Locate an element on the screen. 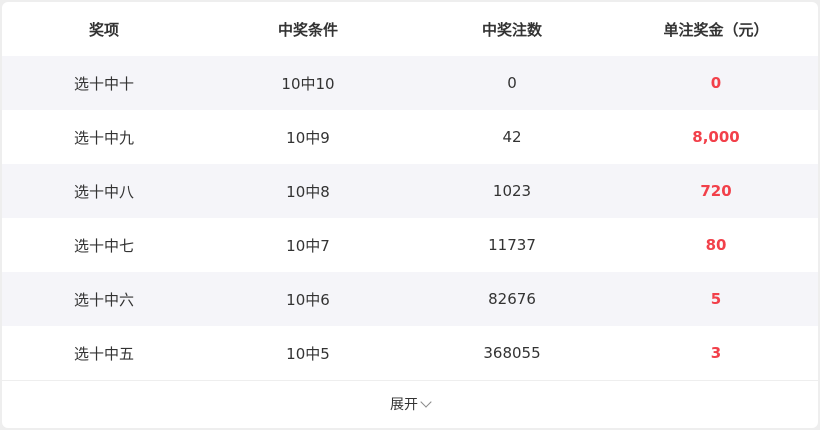 Image resolution: width=820 pixels, height=430 pixels. cell-level: 选十中九 is located at coordinates (103, 137).